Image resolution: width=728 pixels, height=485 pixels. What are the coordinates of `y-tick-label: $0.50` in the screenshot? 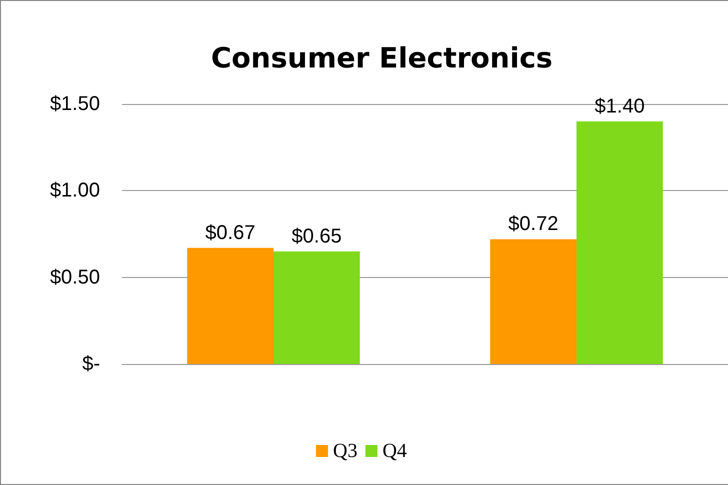 It's located at (75, 277).